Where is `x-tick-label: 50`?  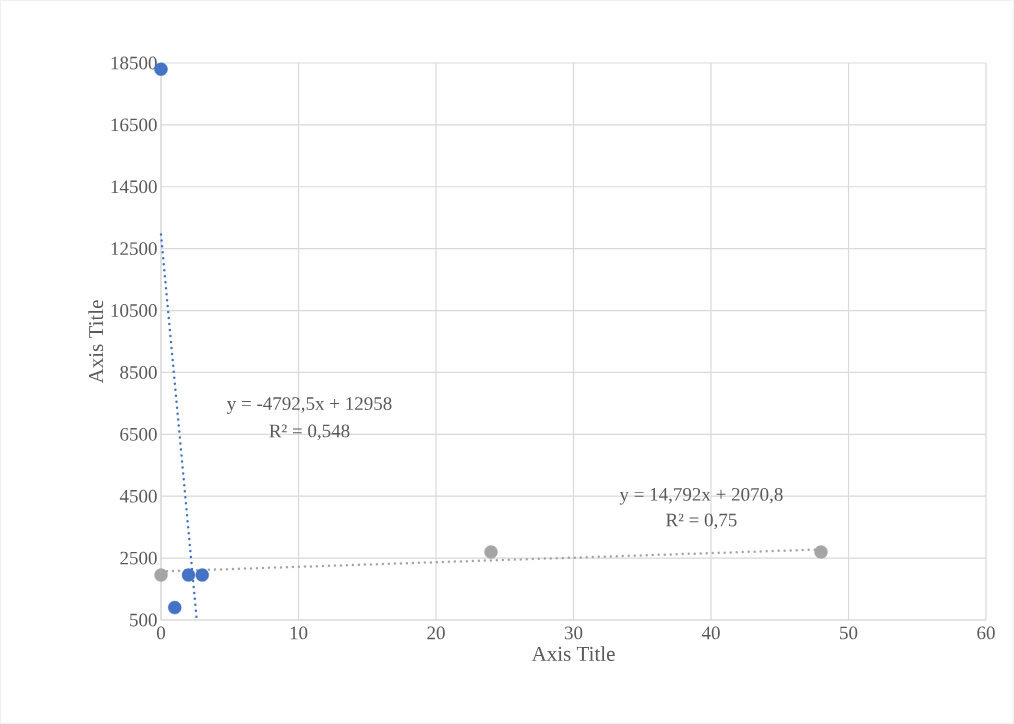 x-tick-label: 50 is located at coordinates (849, 633).